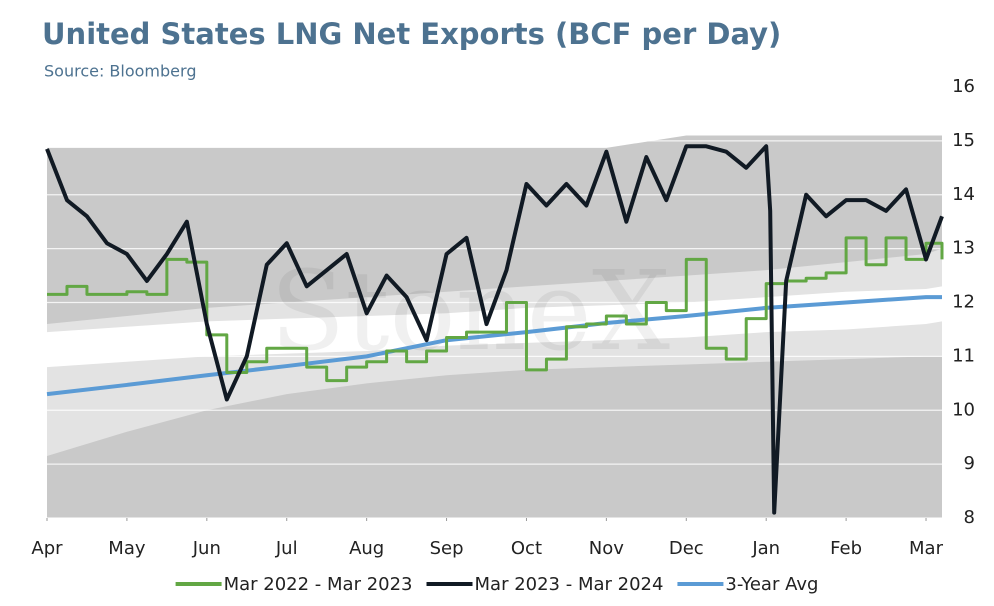 Image resolution: width=994 pixels, height=606 pixels. Describe the element at coordinates (963, 302) in the screenshot. I see `y-tick-label: 12` at that location.